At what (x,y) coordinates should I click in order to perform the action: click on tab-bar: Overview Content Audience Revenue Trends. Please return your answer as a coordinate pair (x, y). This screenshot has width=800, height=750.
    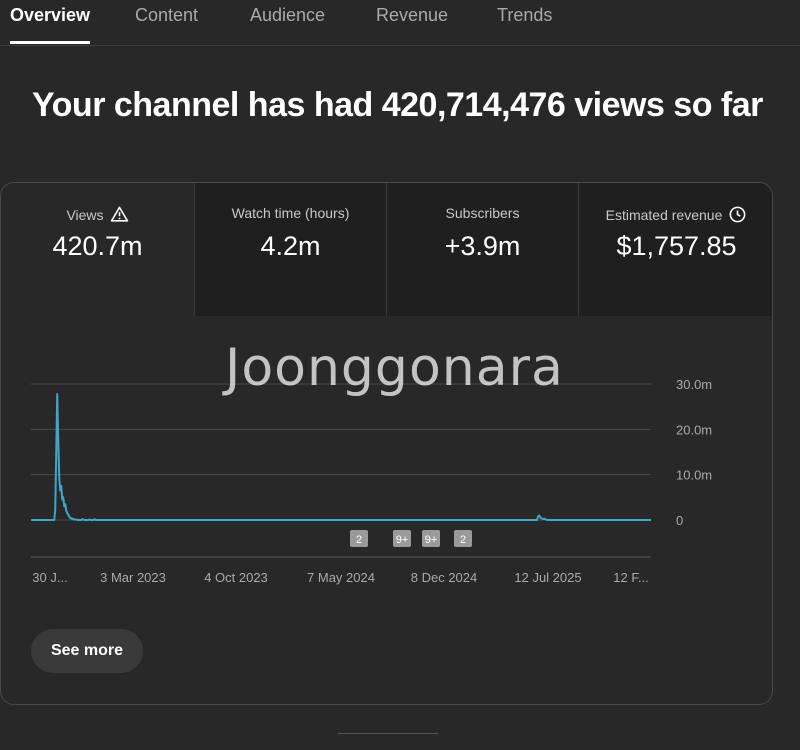
    Looking at the image, I should click on (400, 23).